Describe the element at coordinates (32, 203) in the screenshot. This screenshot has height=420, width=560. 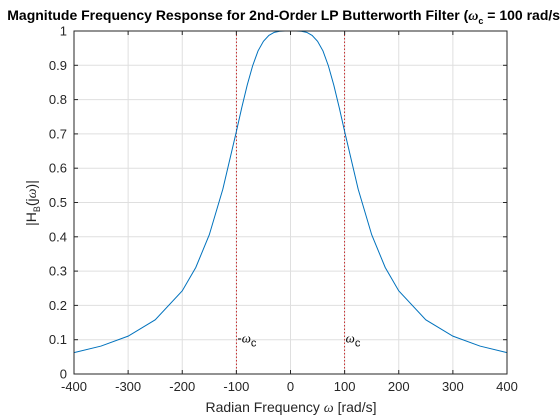
I see `y-axis-label: |HB(jω)|` at that location.